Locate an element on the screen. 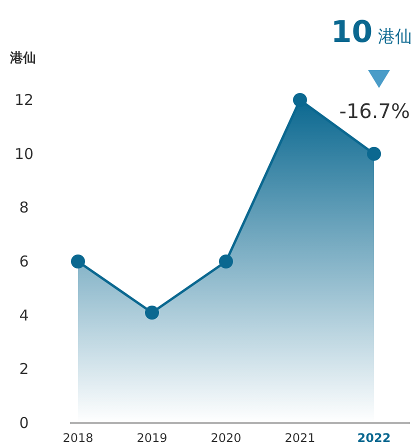 This screenshot has height=447, width=417. annotation: -16.7% is located at coordinates (374, 111).